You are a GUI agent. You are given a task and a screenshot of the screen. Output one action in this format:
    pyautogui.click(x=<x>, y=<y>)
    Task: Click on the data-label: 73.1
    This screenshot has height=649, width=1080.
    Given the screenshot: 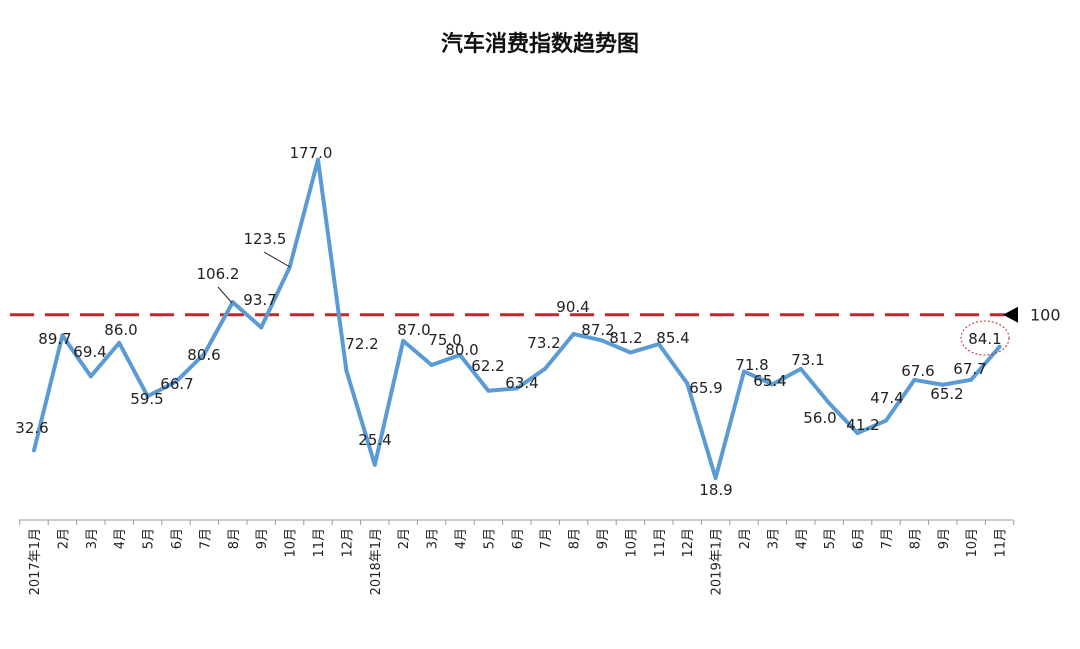 What is the action you would take?
    pyautogui.click(x=807, y=360)
    